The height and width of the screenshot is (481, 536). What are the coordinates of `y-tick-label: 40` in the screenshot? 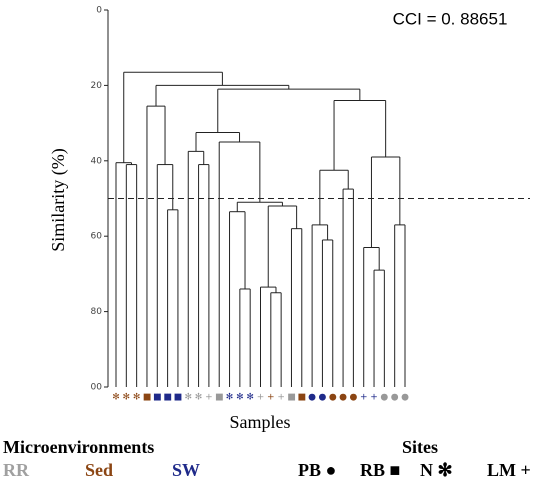 It's located at (97, 161).